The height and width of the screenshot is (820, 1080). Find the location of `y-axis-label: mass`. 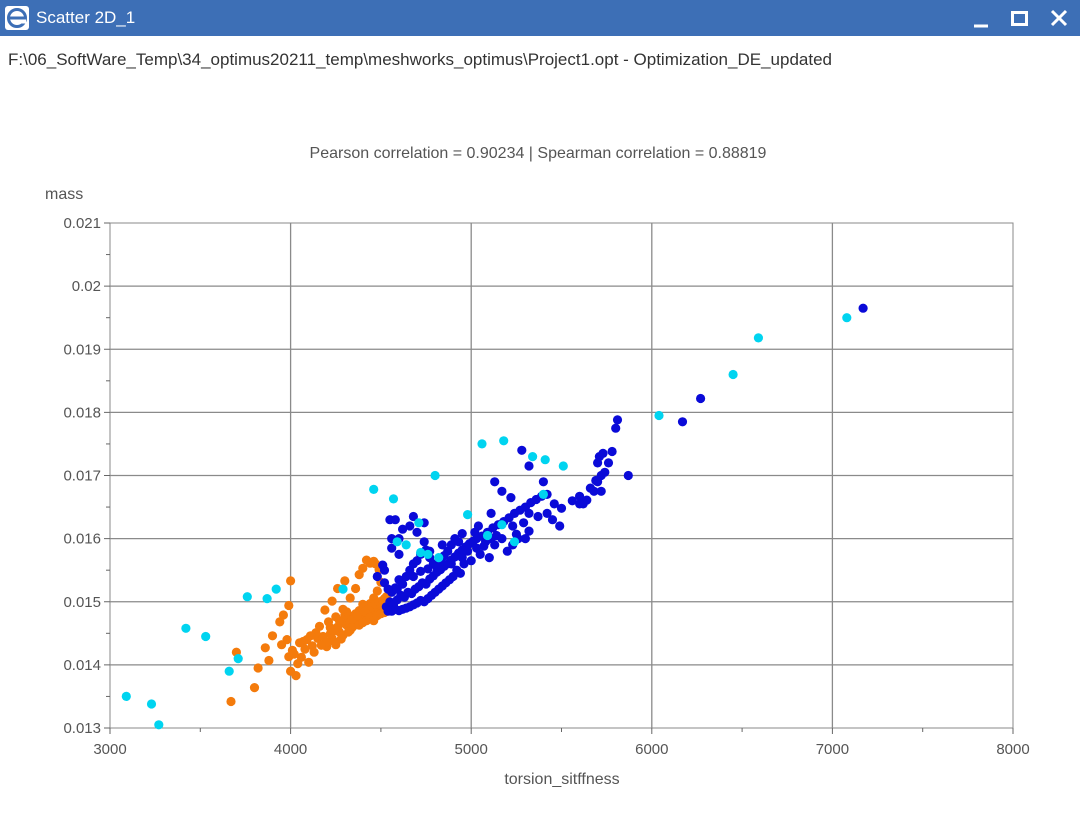

y-axis-label: mass is located at coordinates (64, 194).